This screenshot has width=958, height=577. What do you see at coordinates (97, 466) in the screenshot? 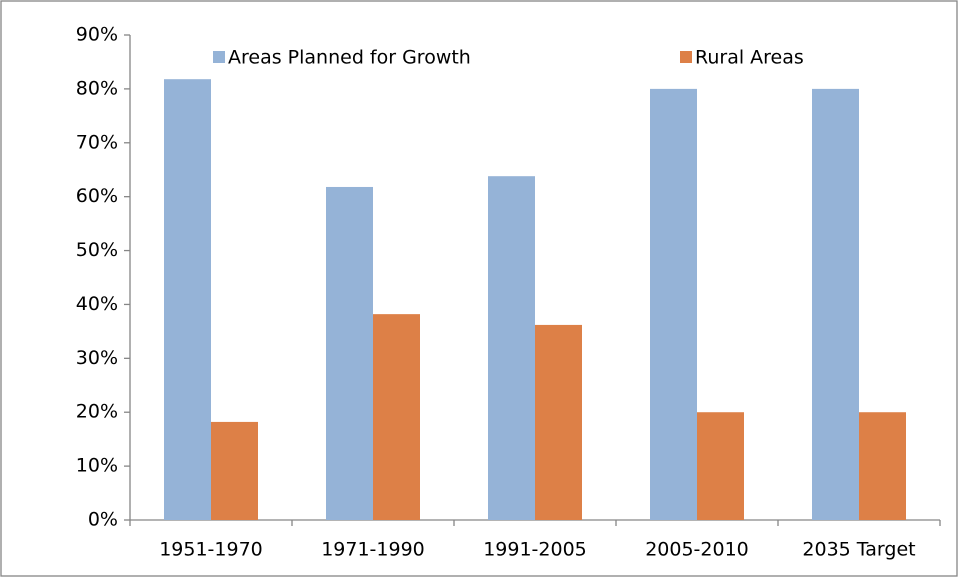
I see `y-tick-label: 10%` at bounding box center [97, 466].